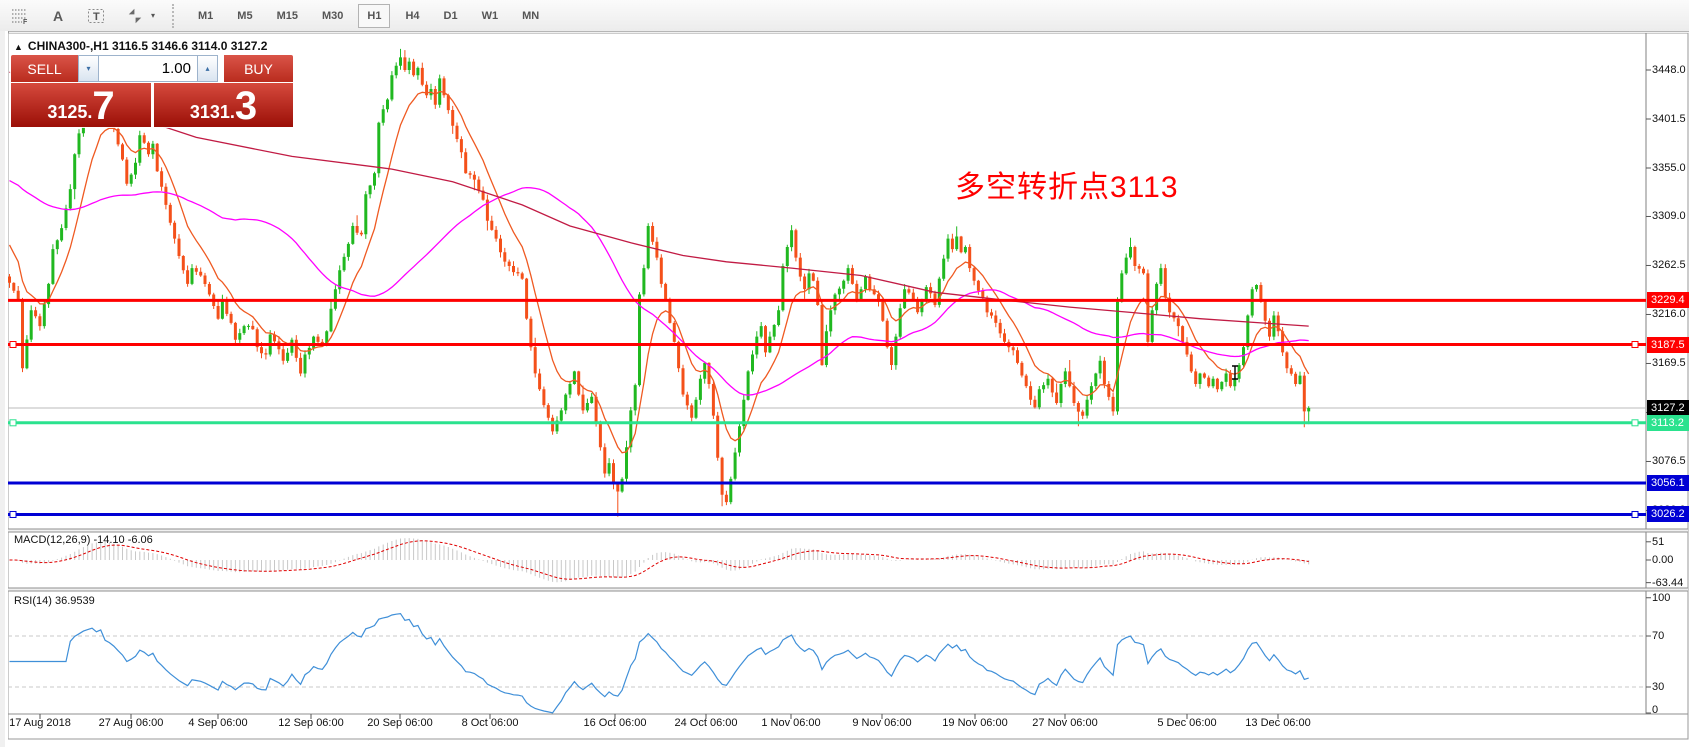 Image resolution: width=1689 pixels, height=747 pixels. Describe the element at coordinates (1661, 598) in the screenshot. I see `rsi-tick-100: 100` at that location.